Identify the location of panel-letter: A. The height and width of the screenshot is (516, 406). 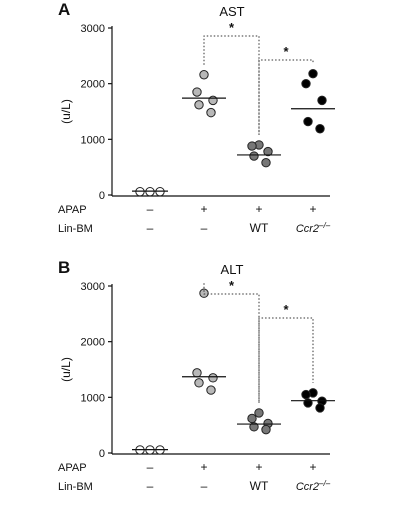
(64, 9).